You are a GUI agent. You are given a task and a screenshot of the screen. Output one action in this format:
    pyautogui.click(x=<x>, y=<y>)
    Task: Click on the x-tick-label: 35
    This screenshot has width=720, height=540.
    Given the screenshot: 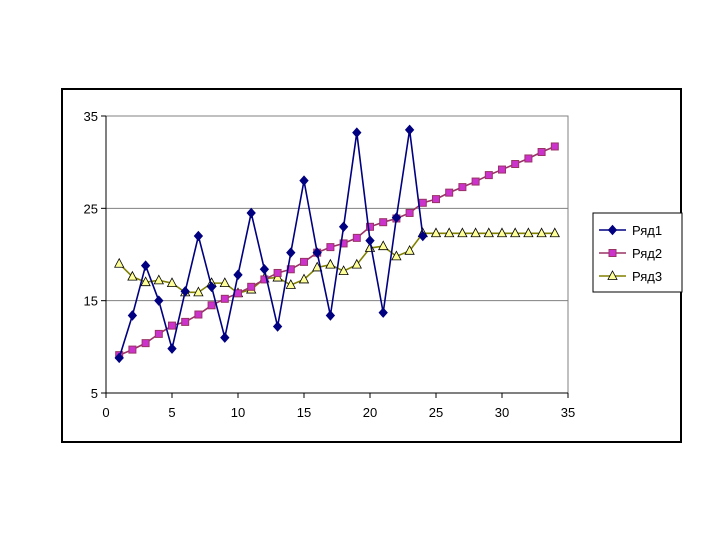 What is the action you would take?
    pyautogui.click(x=568, y=412)
    